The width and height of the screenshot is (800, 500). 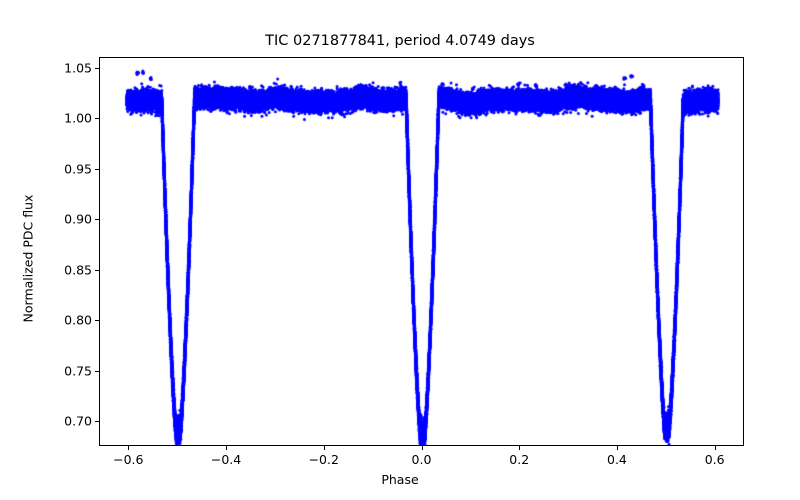 I want to click on x-tick-label: 0.2, so click(x=519, y=459).